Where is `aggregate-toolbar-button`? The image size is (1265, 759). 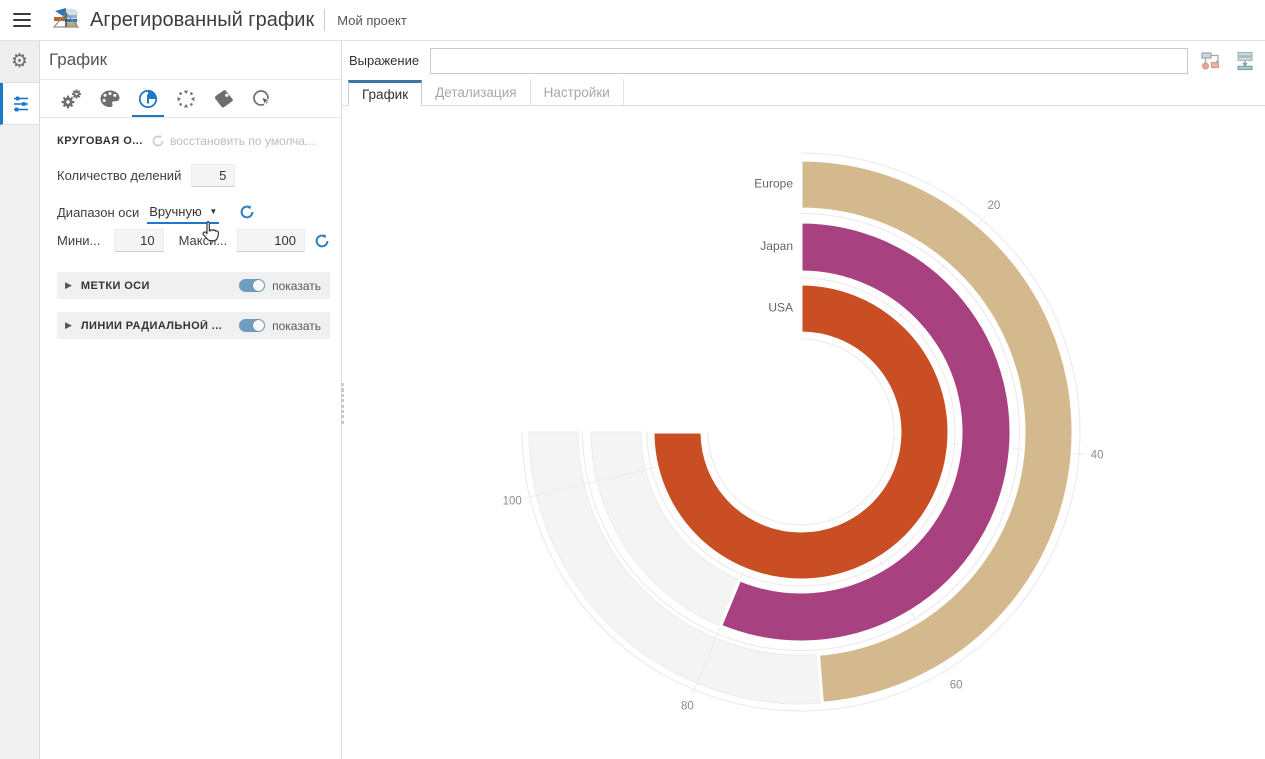 aggregate-toolbar-button is located at coordinates (1245, 61).